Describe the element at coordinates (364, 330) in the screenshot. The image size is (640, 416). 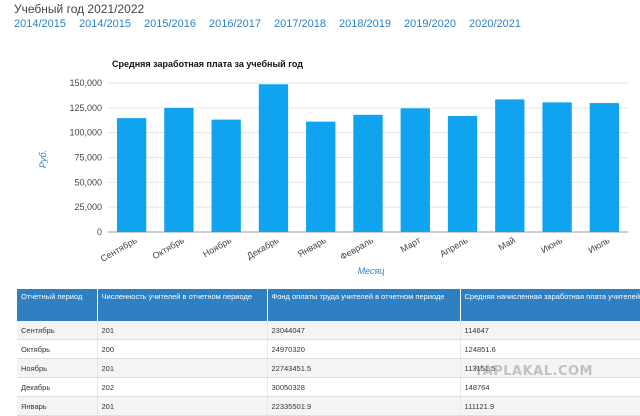
I see `cell-payroll-fund: 23044047` at that location.